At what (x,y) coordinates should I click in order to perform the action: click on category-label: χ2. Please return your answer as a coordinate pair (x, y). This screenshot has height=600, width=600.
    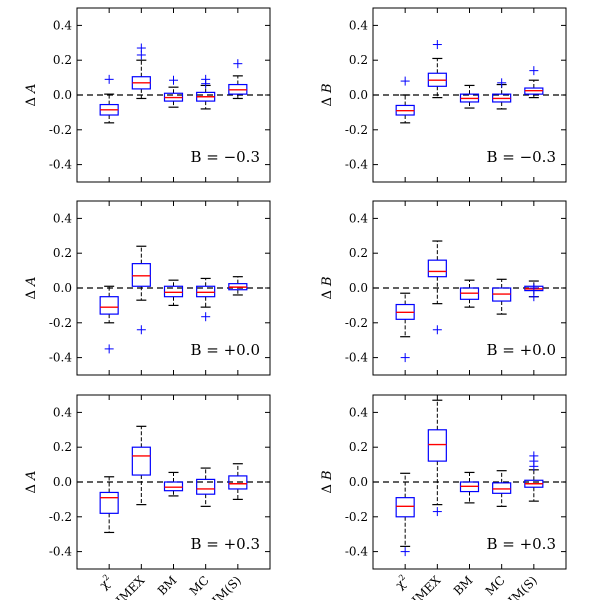
    Looking at the image, I should click on (105, 582).